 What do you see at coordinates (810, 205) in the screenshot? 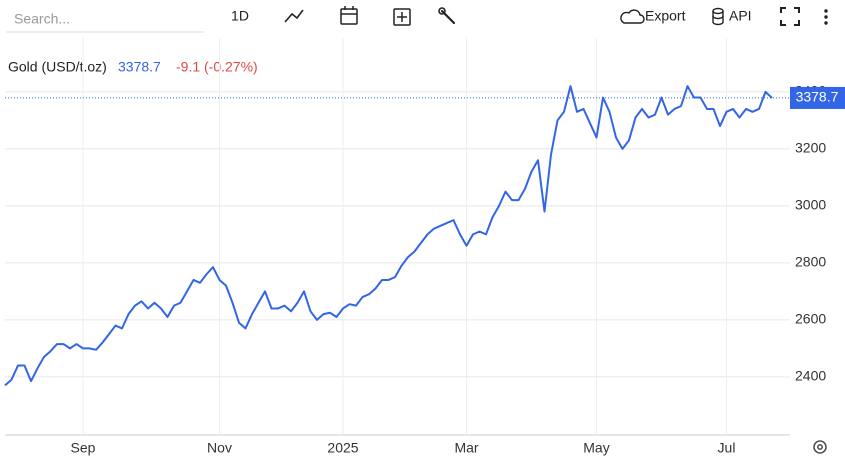
I see `y-tick-label: 3000` at bounding box center [810, 205].